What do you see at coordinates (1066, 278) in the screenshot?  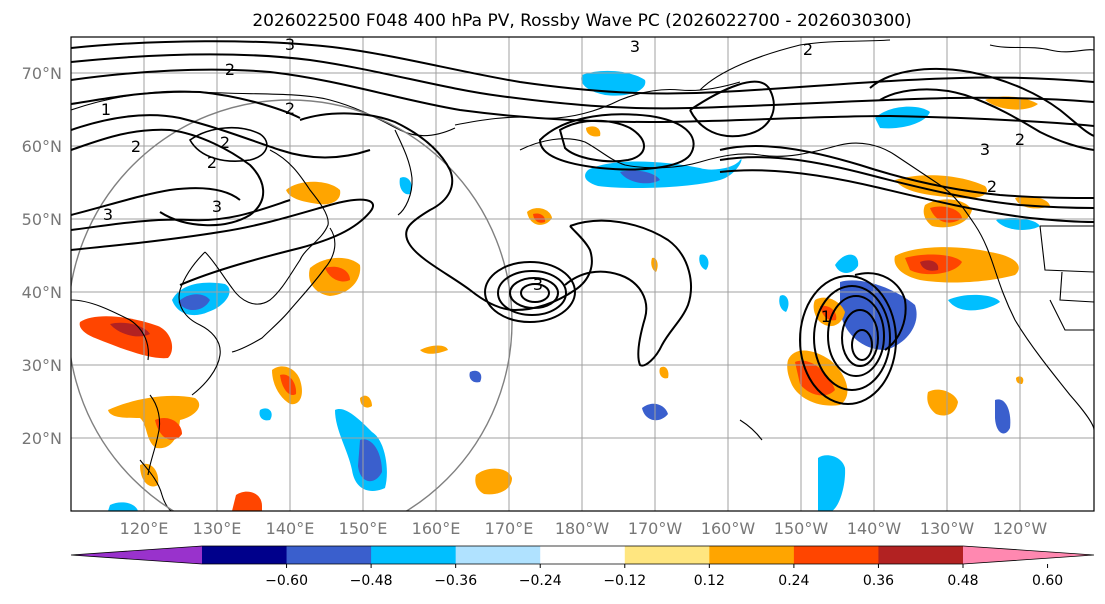 I see `state-borders` at bounding box center [1066, 278].